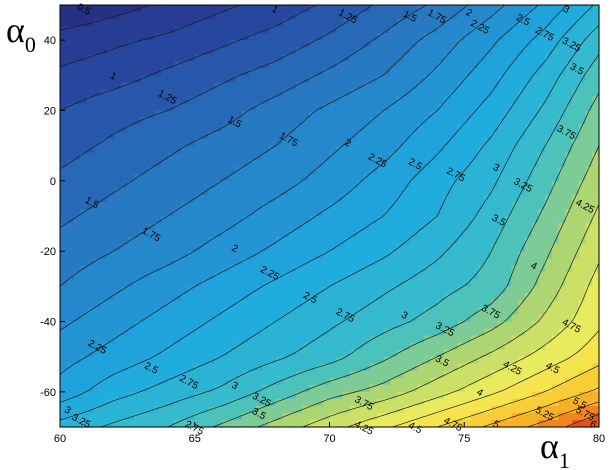 The height and width of the screenshot is (470, 616). I want to click on x-tick-label: 65, so click(195, 439).